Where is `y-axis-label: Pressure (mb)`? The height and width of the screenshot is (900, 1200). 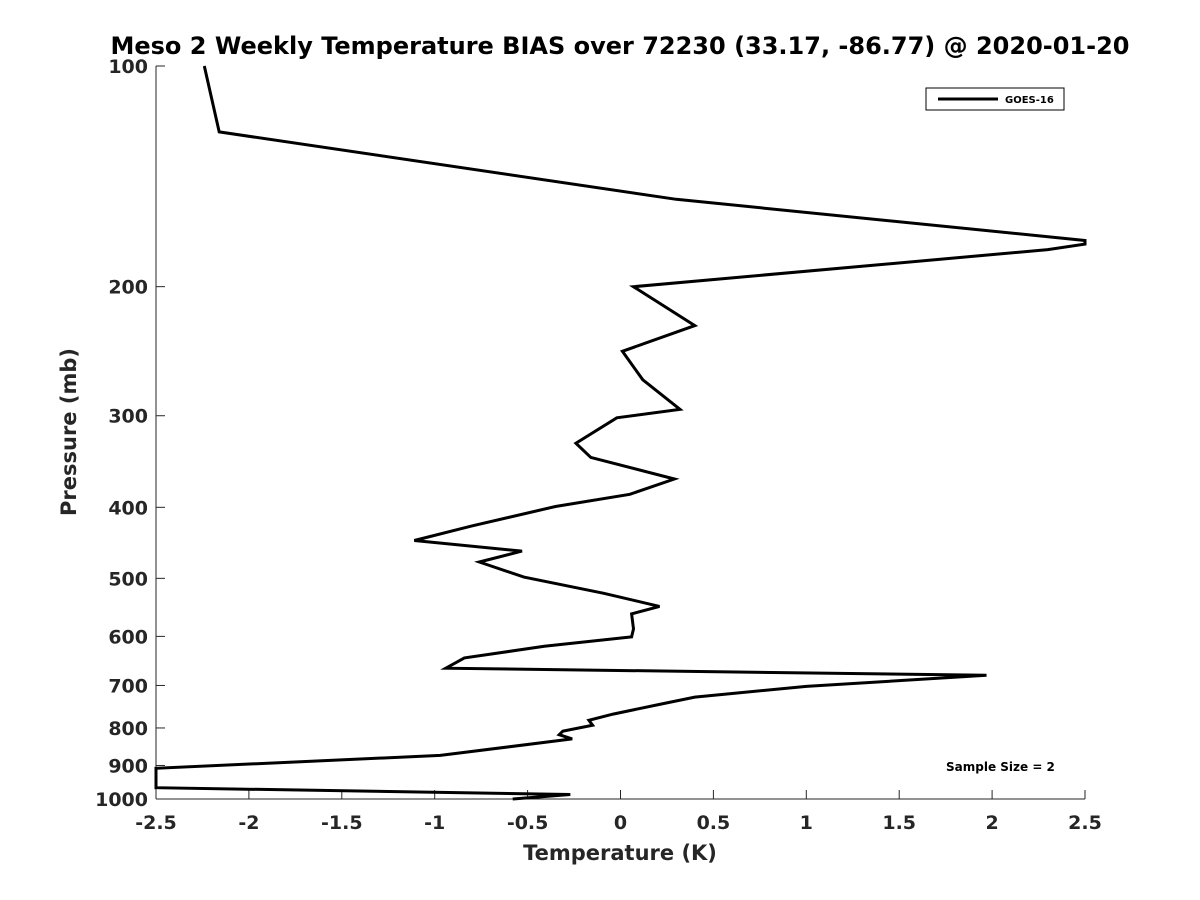
y-axis-label: Pressure (mb) is located at coordinates (69, 432).